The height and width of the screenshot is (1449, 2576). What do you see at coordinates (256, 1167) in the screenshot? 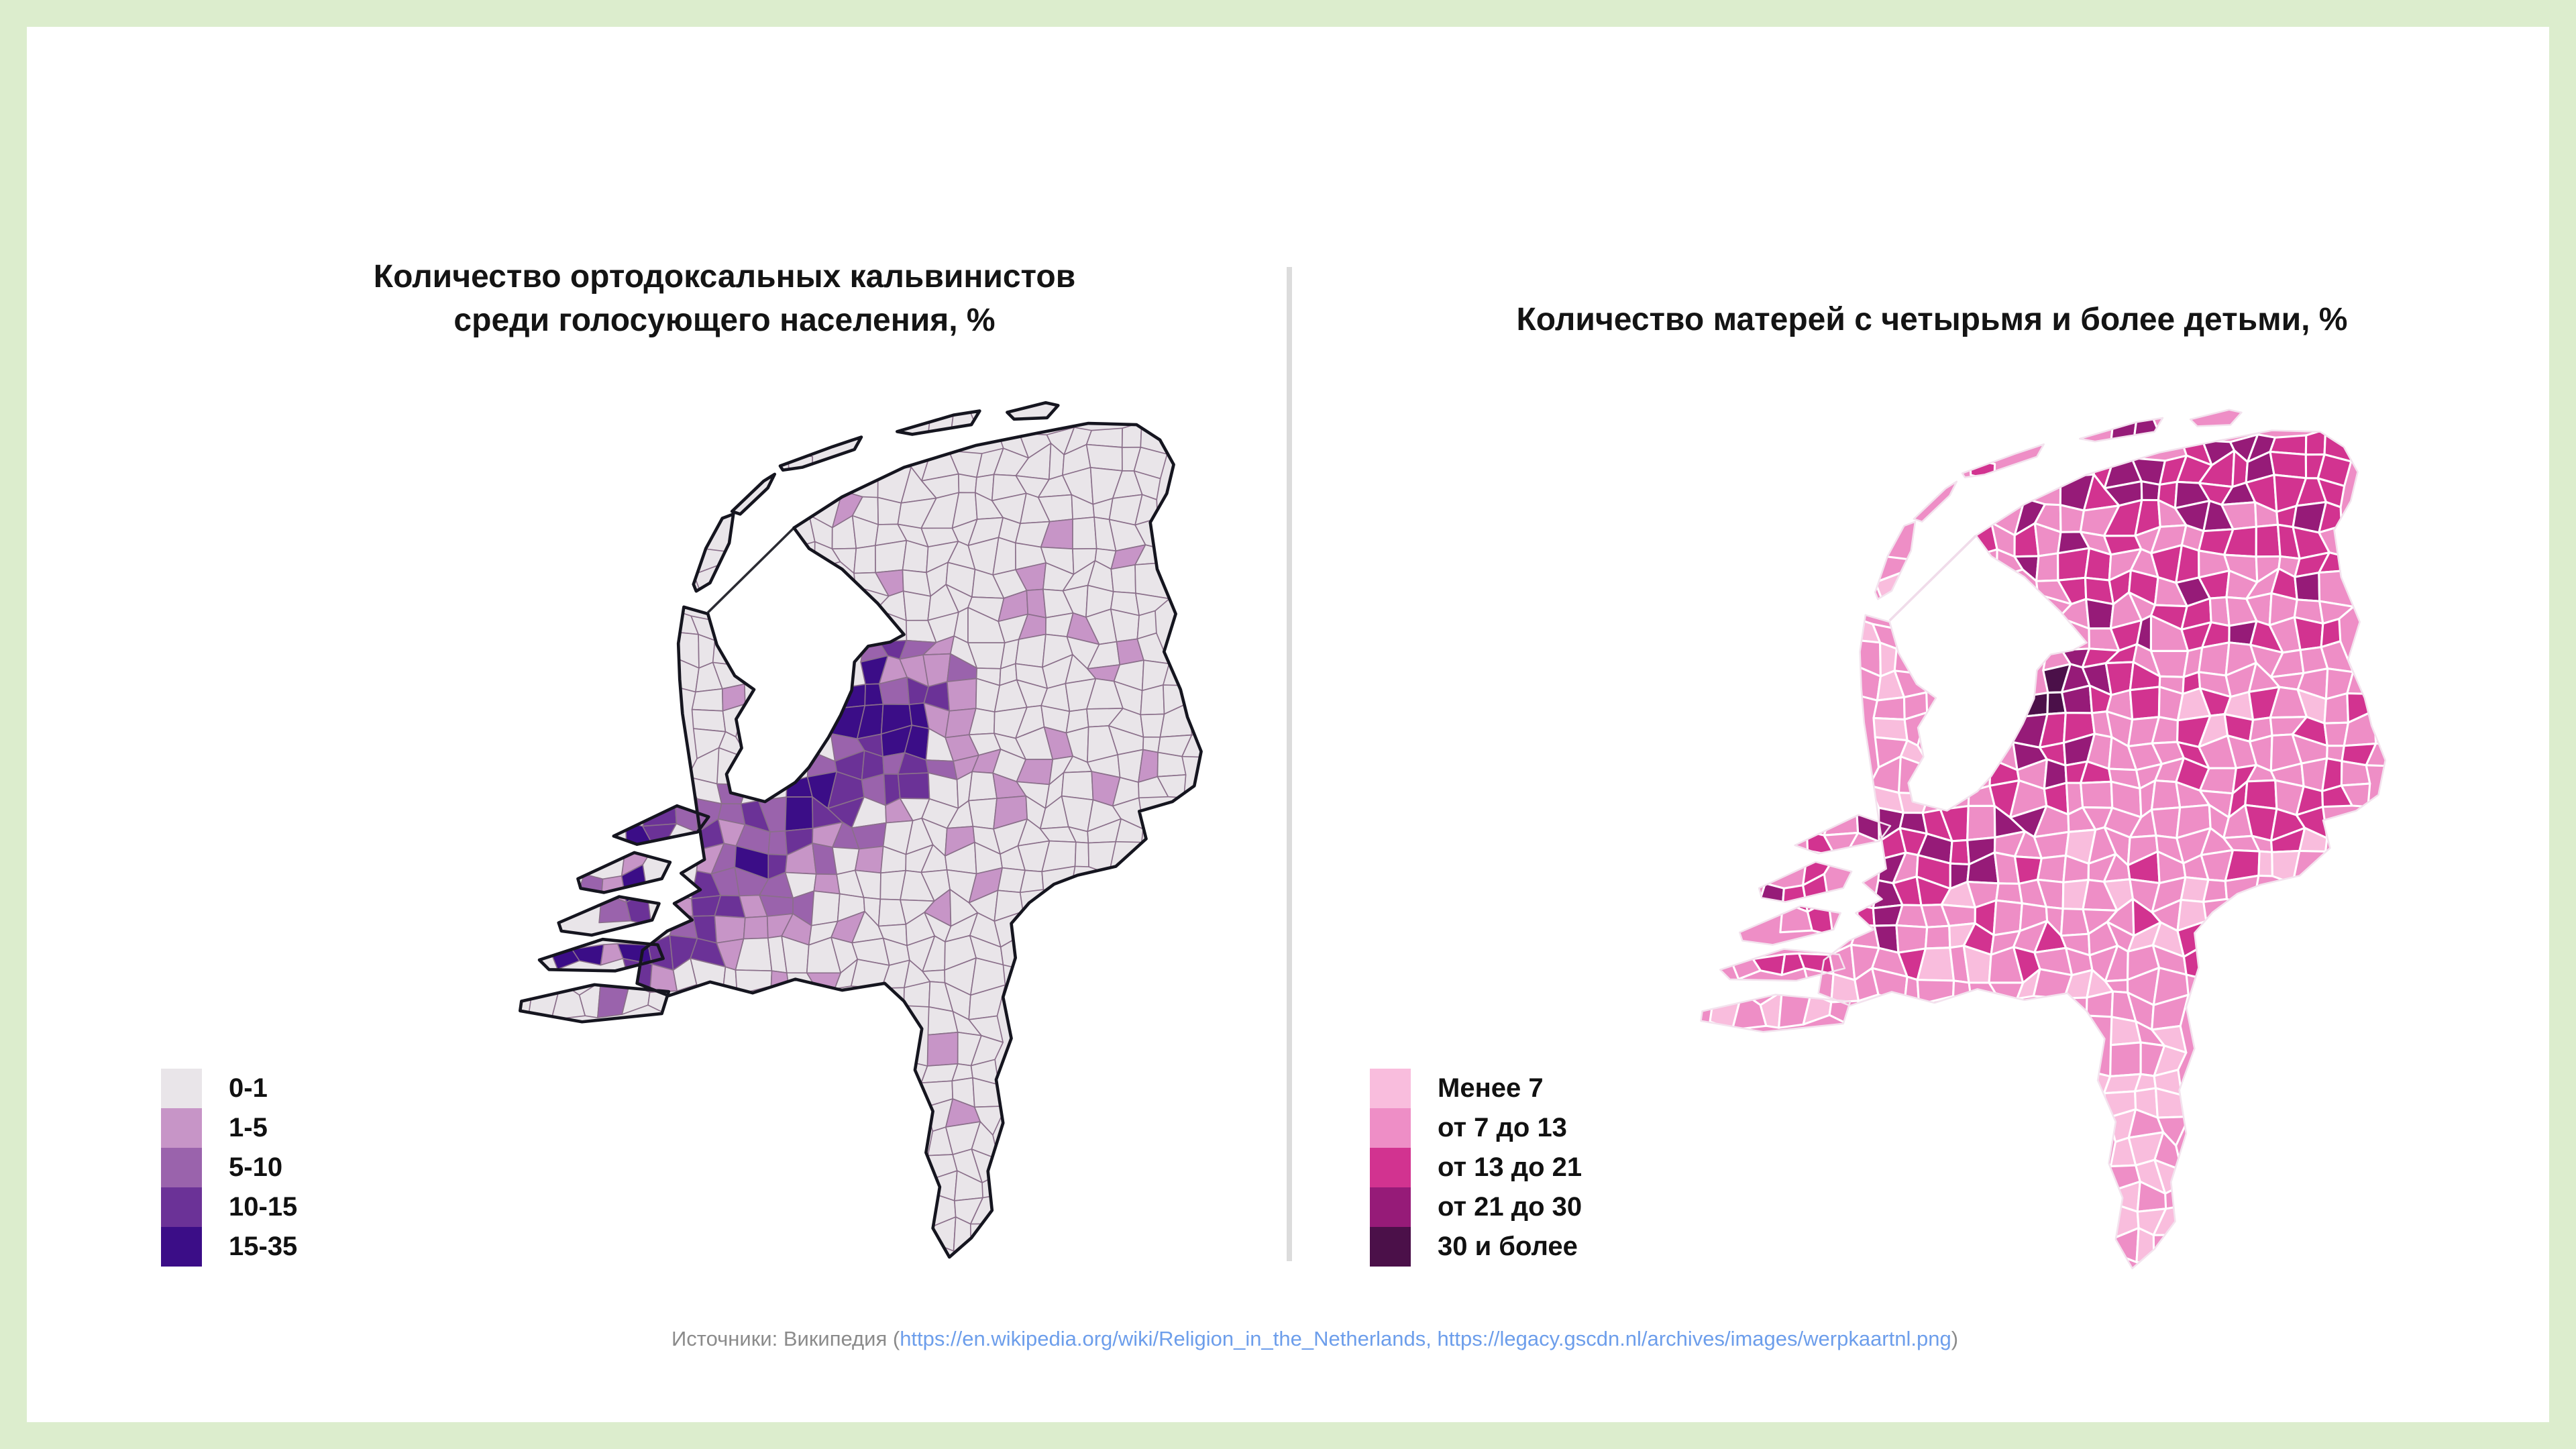
I see `legend-label: 5-10` at bounding box center [256, 1167].